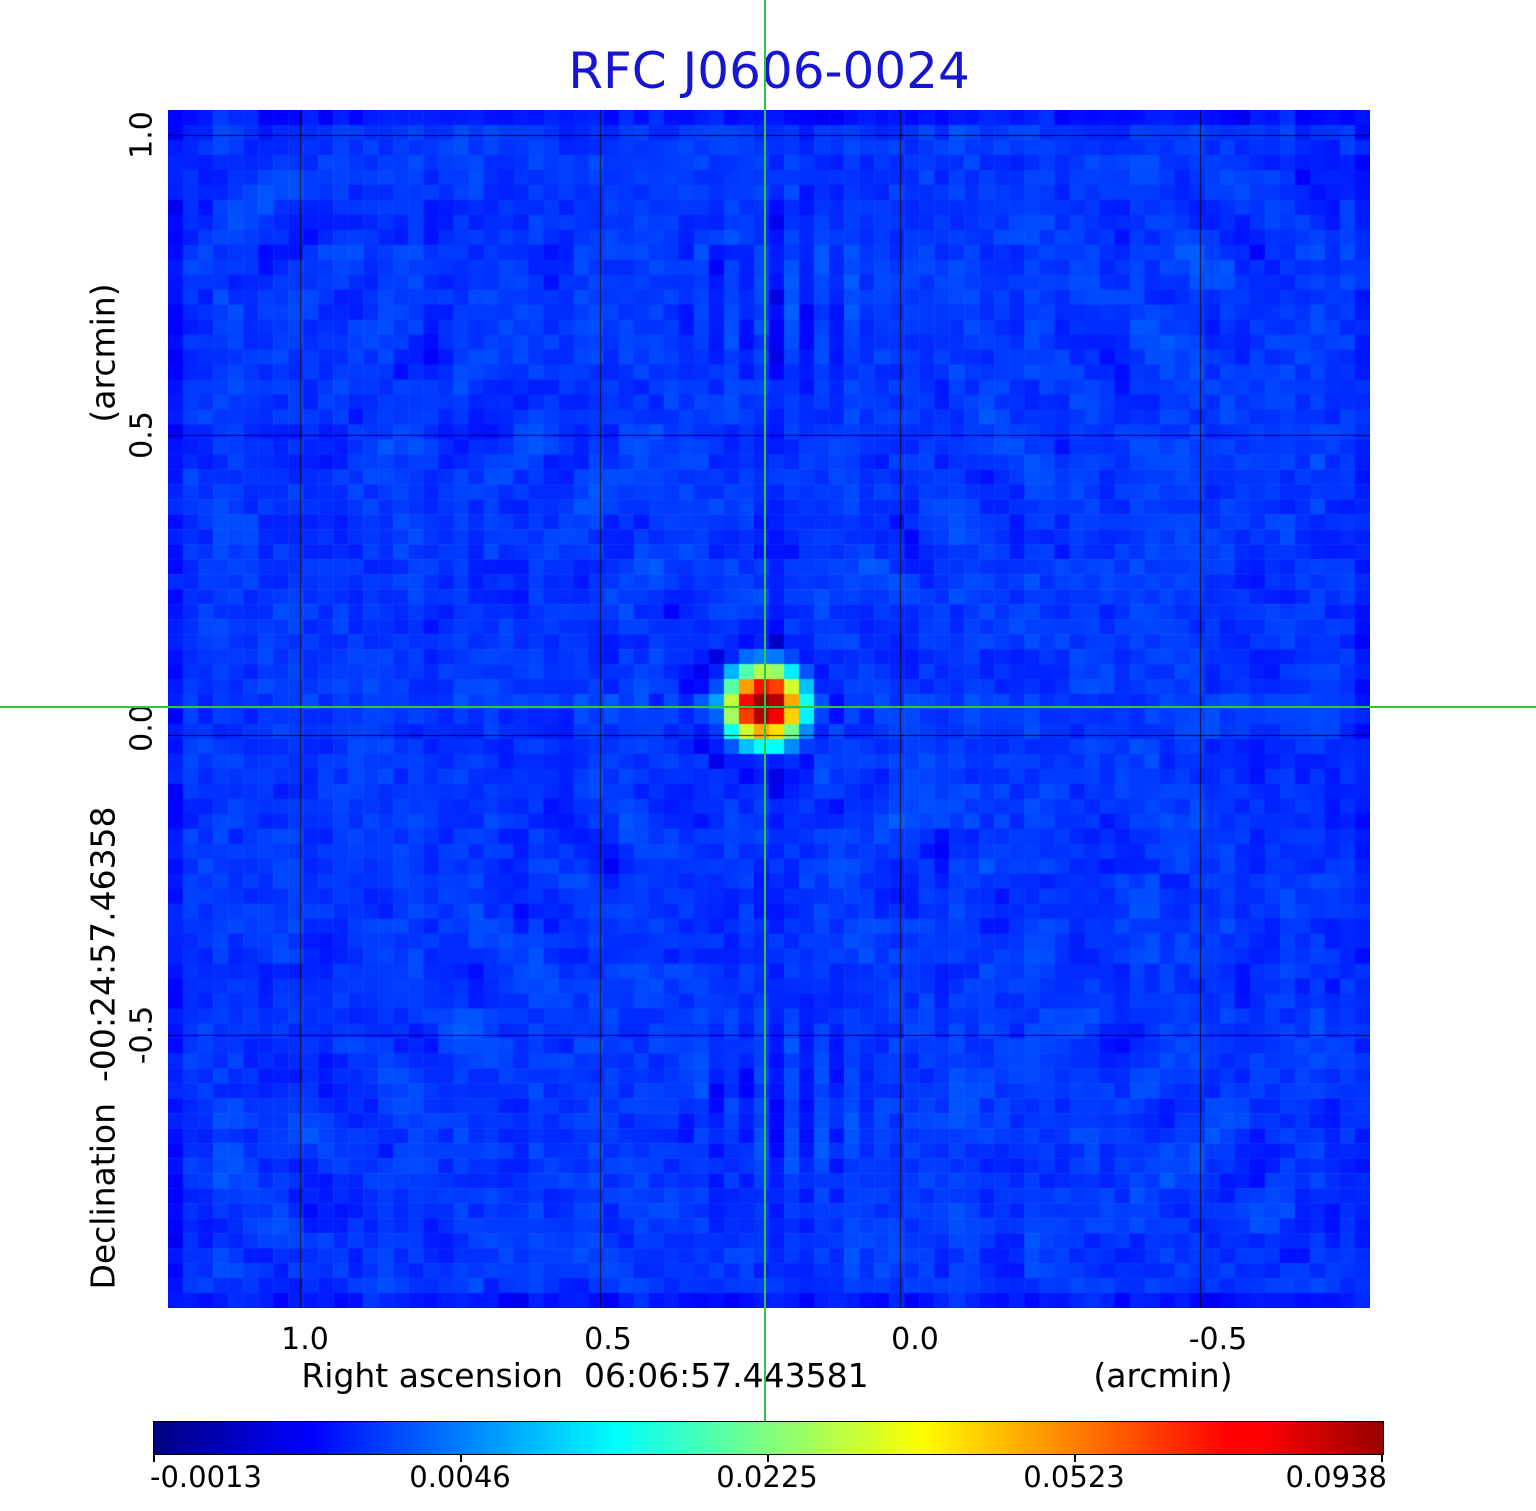  I want to click on x-axis-unit-label: (arcmin), so click(1163, 1375).